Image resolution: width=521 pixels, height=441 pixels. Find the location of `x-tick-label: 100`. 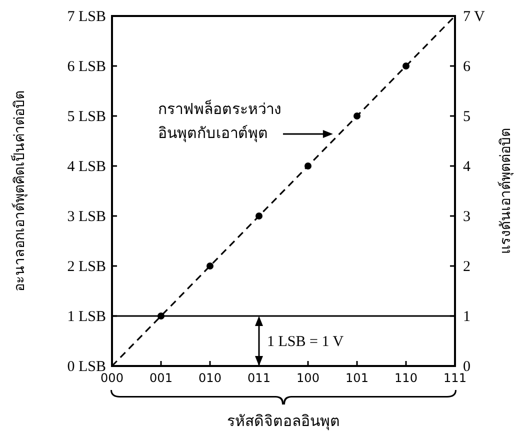

x-tick-label: 100 is located at coordinates (308, 378).